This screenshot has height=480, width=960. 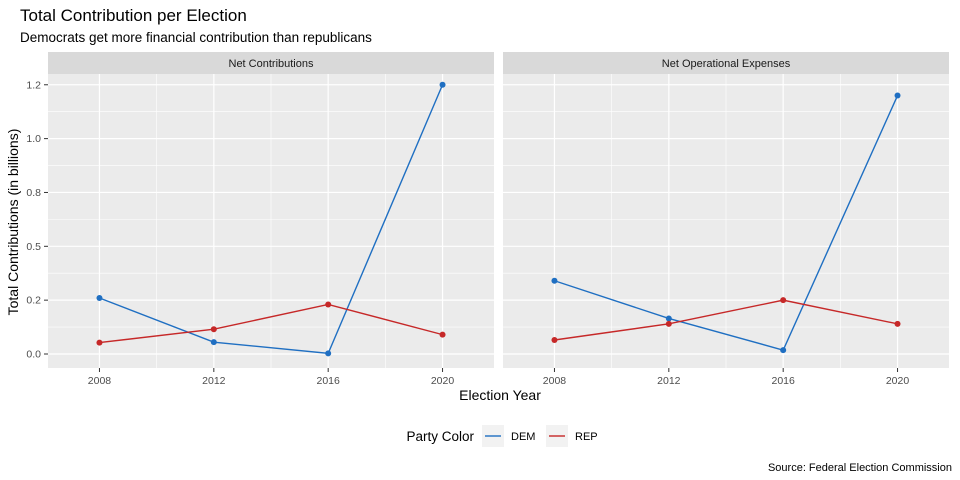 I want to click on y-tick-label: 0.0, so click(x=33, y=355).